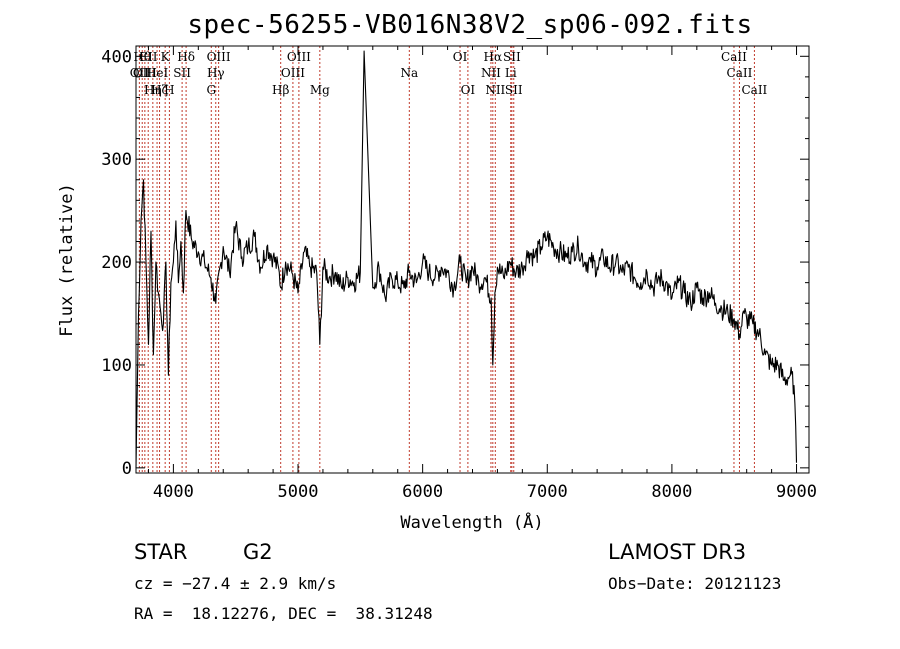 The height and width of the screenshot is (649, 900). I want to click on chart-title: spec-56255-VB016N38V2_sp06-092.fits, so click(470, 25).